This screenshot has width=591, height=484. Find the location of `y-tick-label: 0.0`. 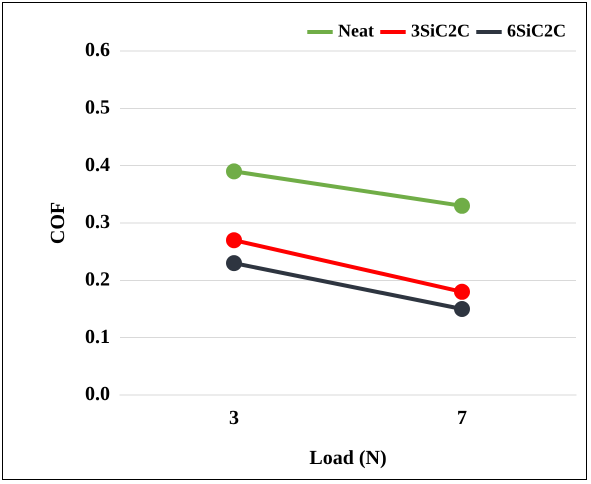

y-tick-label: 0.0 is located at coordinates (97, 394).